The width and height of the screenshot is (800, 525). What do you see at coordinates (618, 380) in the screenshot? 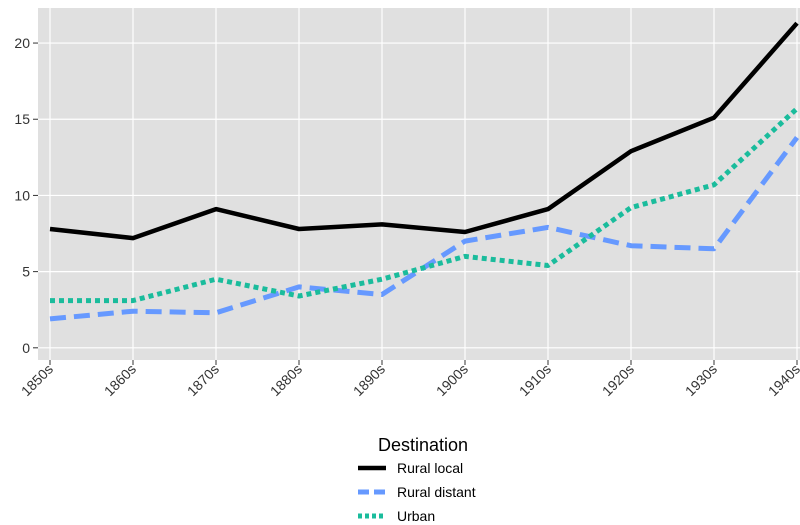
I see `x-tick-label: 1920s` at bounding box center [618, 380].